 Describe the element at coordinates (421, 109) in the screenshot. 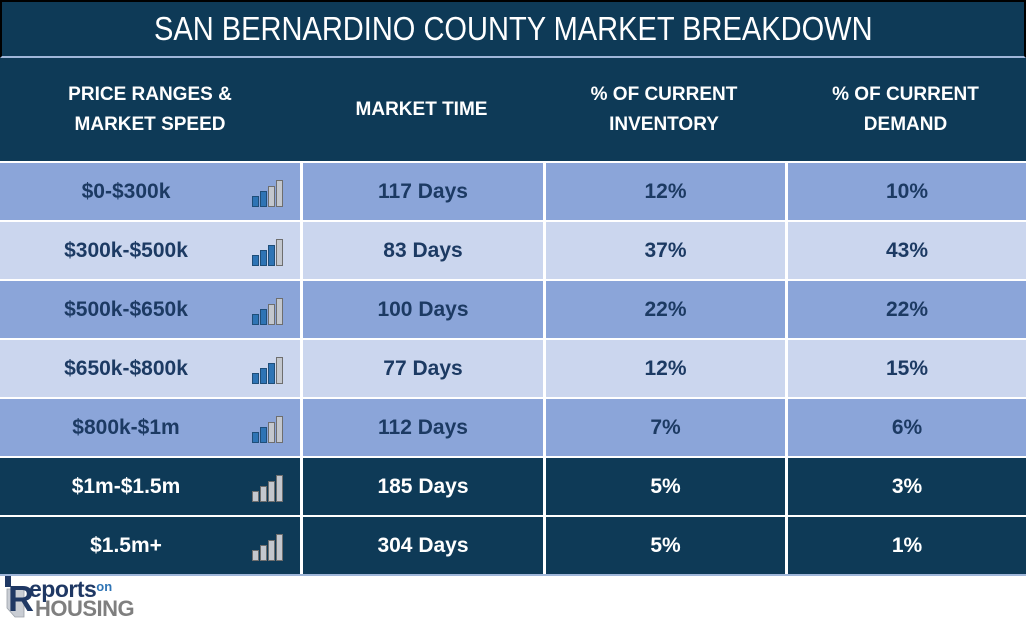

I see `column-header-market-time: MARKET TIME` at that location.